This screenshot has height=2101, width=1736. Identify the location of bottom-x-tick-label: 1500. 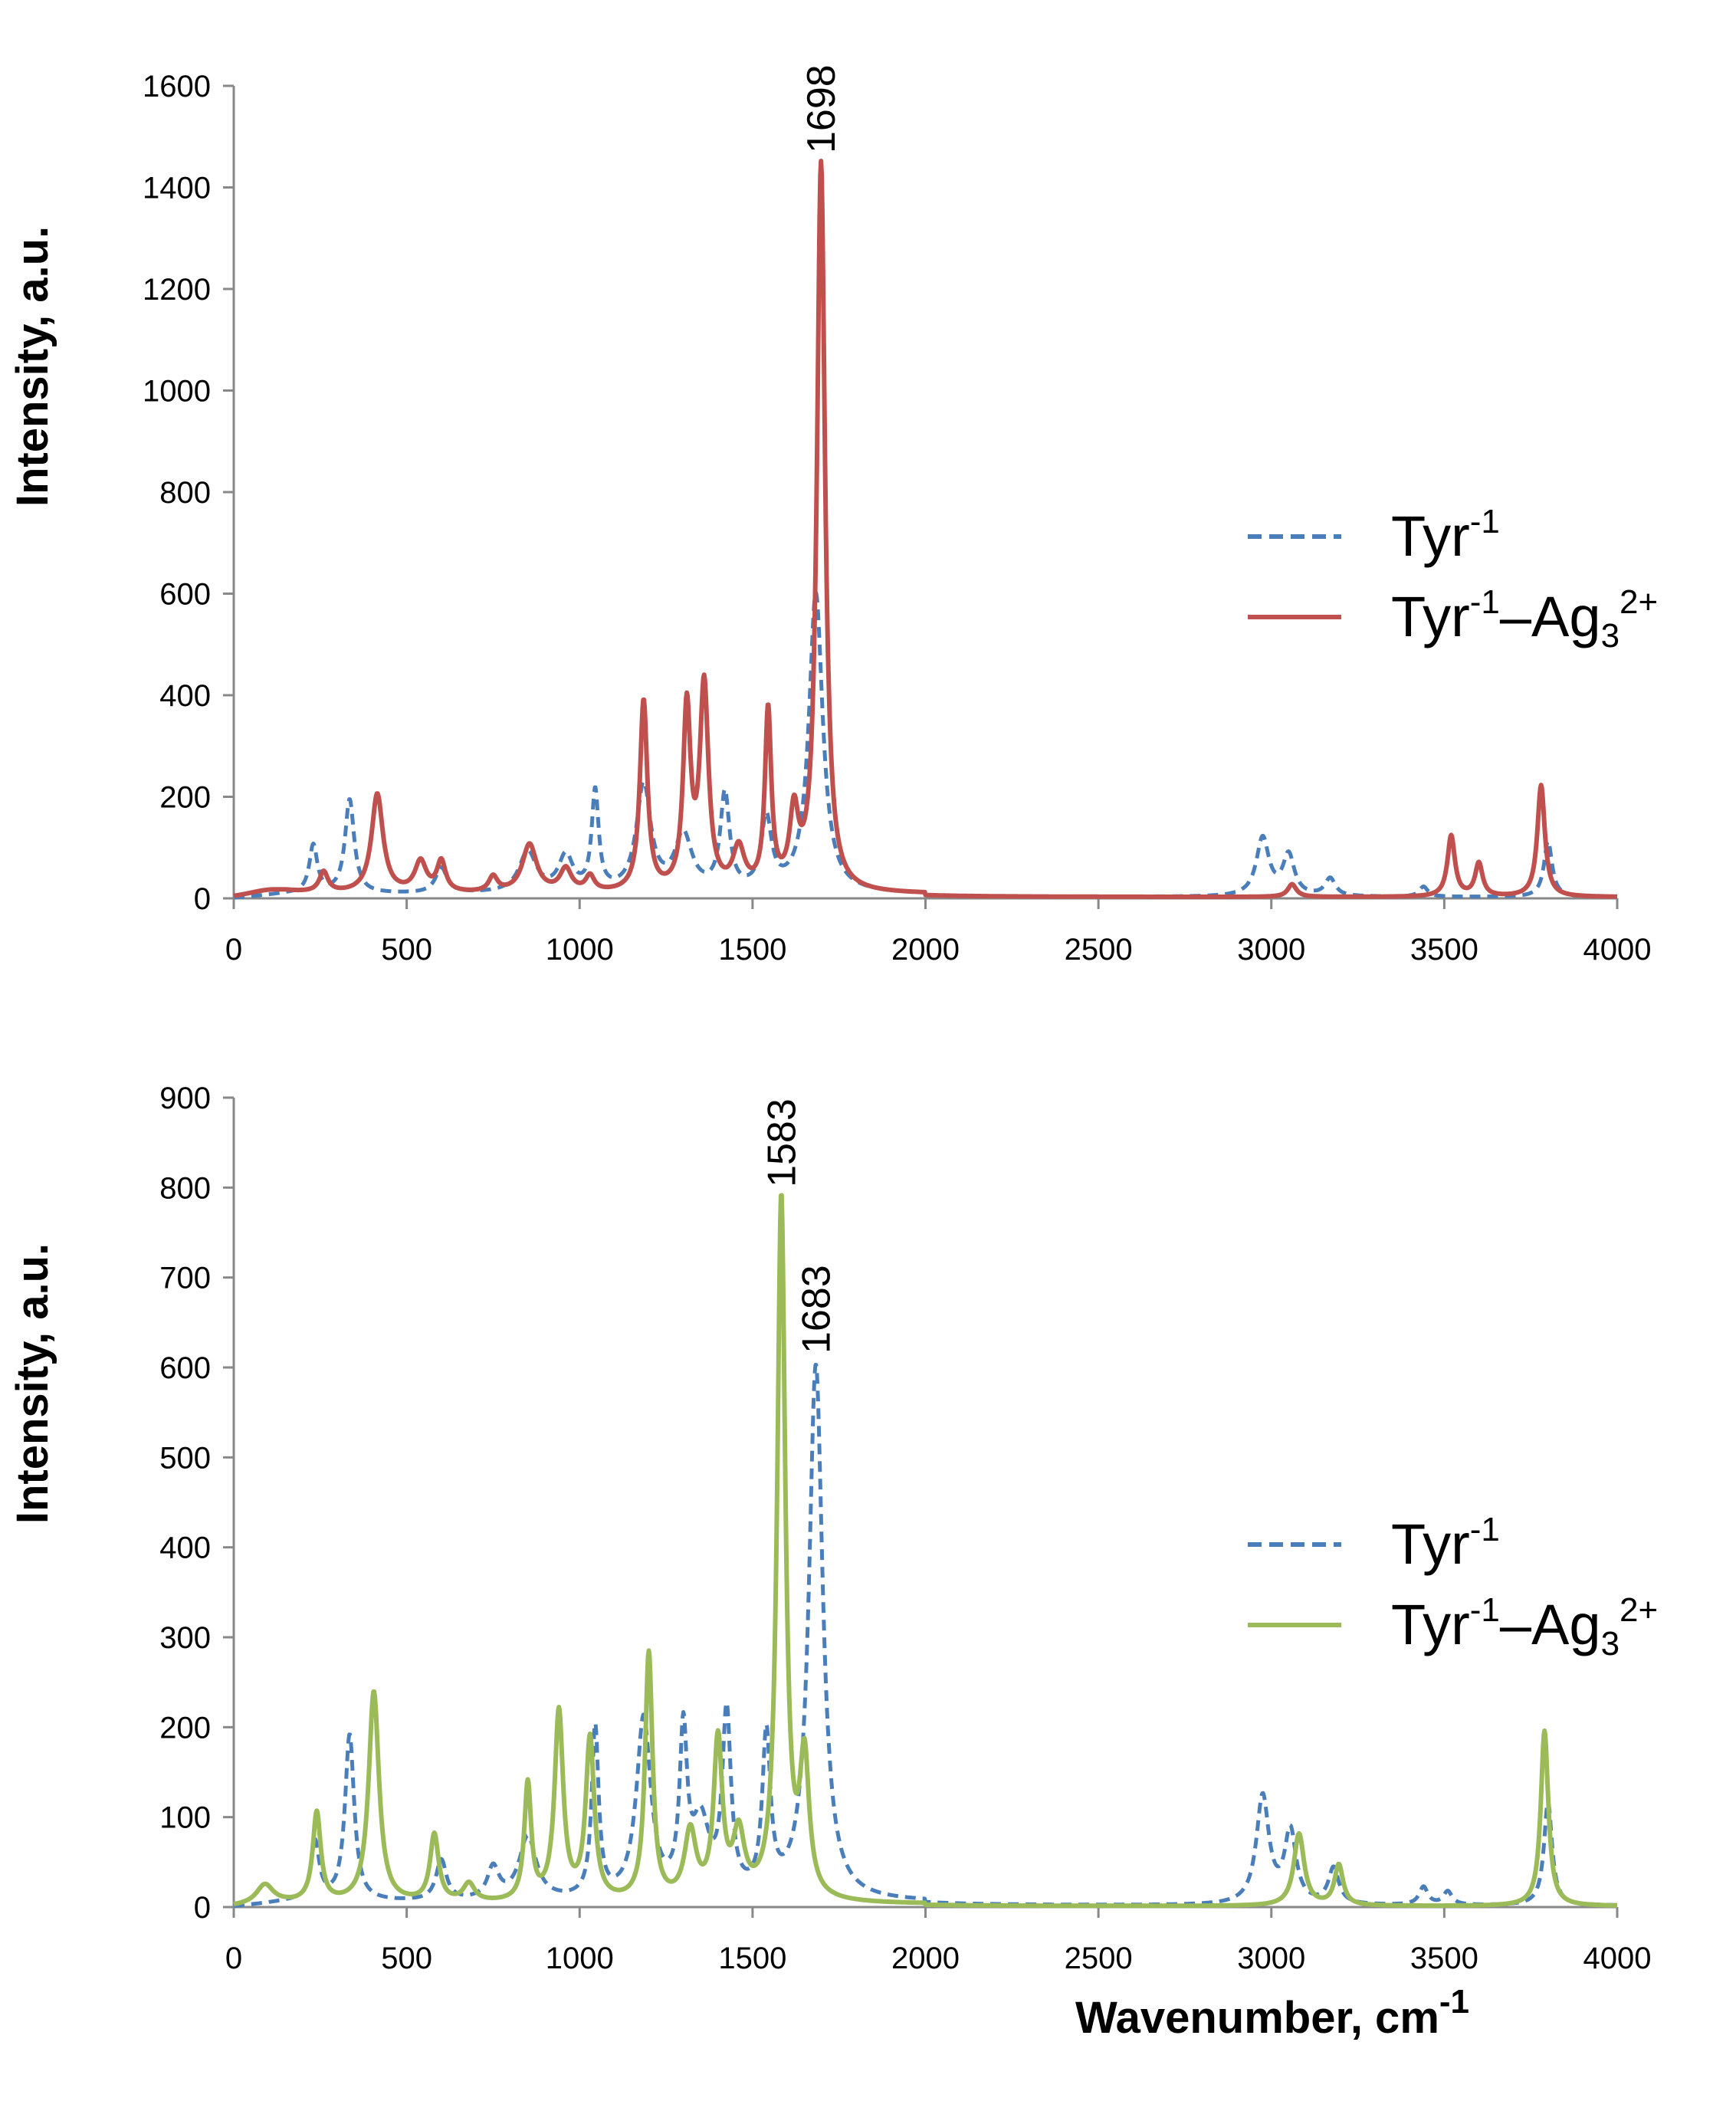
(752, 1959).